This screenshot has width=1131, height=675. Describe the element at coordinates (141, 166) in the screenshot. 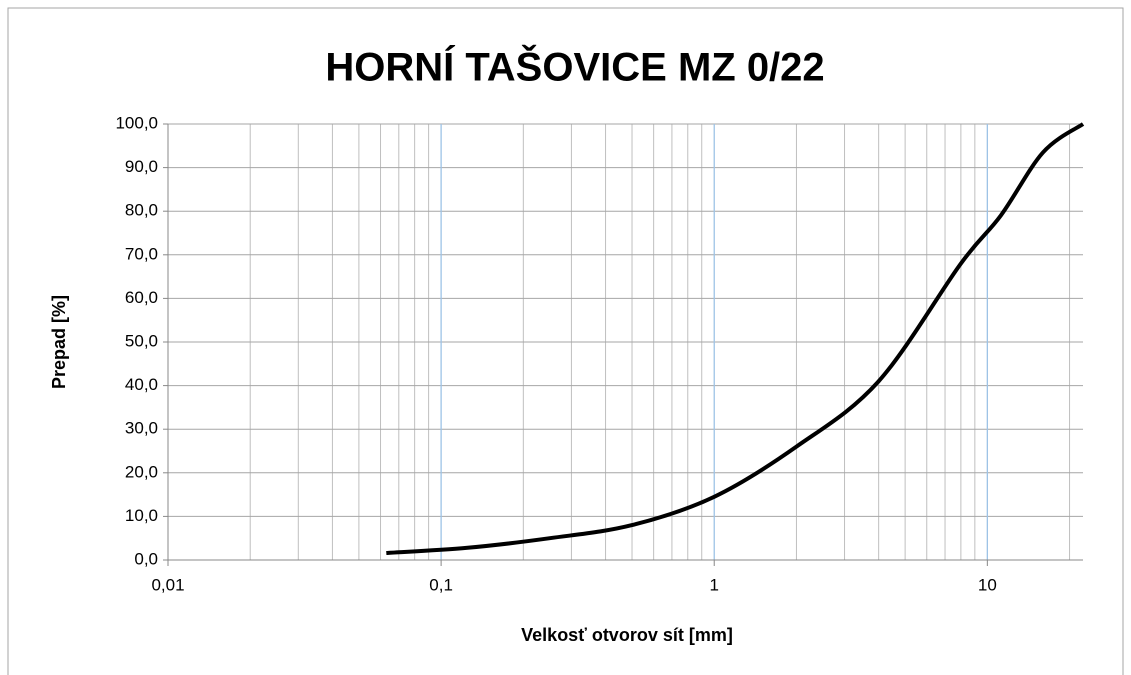

I see `y-tick-label: 90,0` at that location.